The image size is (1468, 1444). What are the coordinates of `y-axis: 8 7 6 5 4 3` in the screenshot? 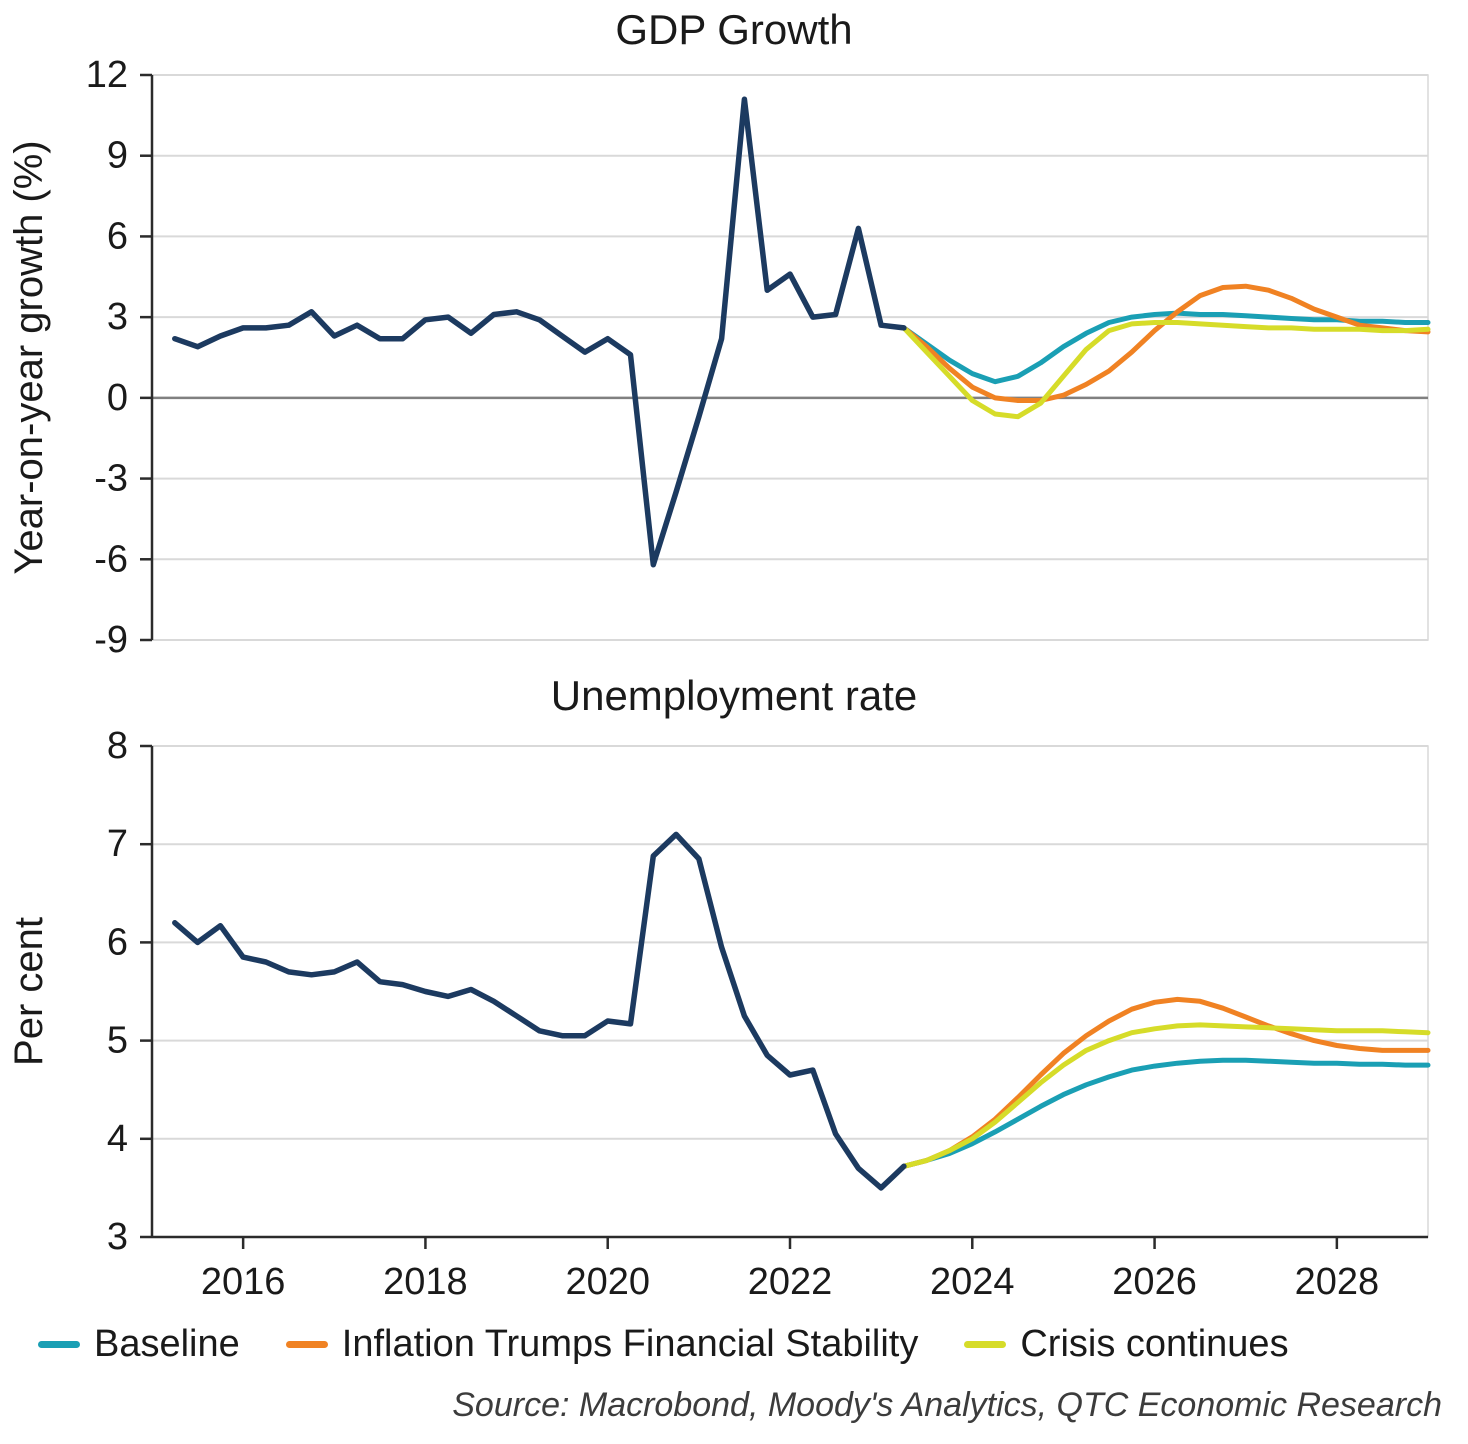 It's located at (130, 991).